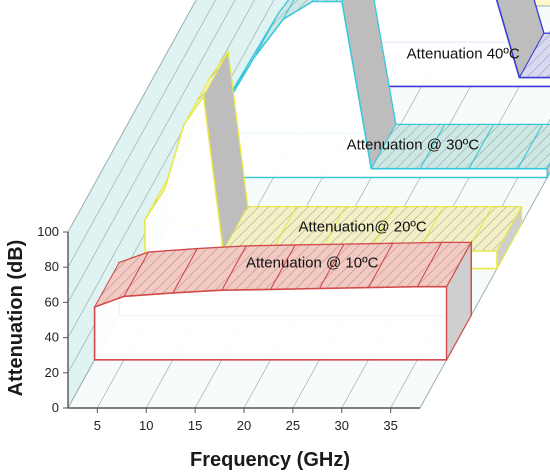 Image resolution: width=550 pixels, height=474 pixels. I want to click on side-wall-gridline, so click(132, 116).